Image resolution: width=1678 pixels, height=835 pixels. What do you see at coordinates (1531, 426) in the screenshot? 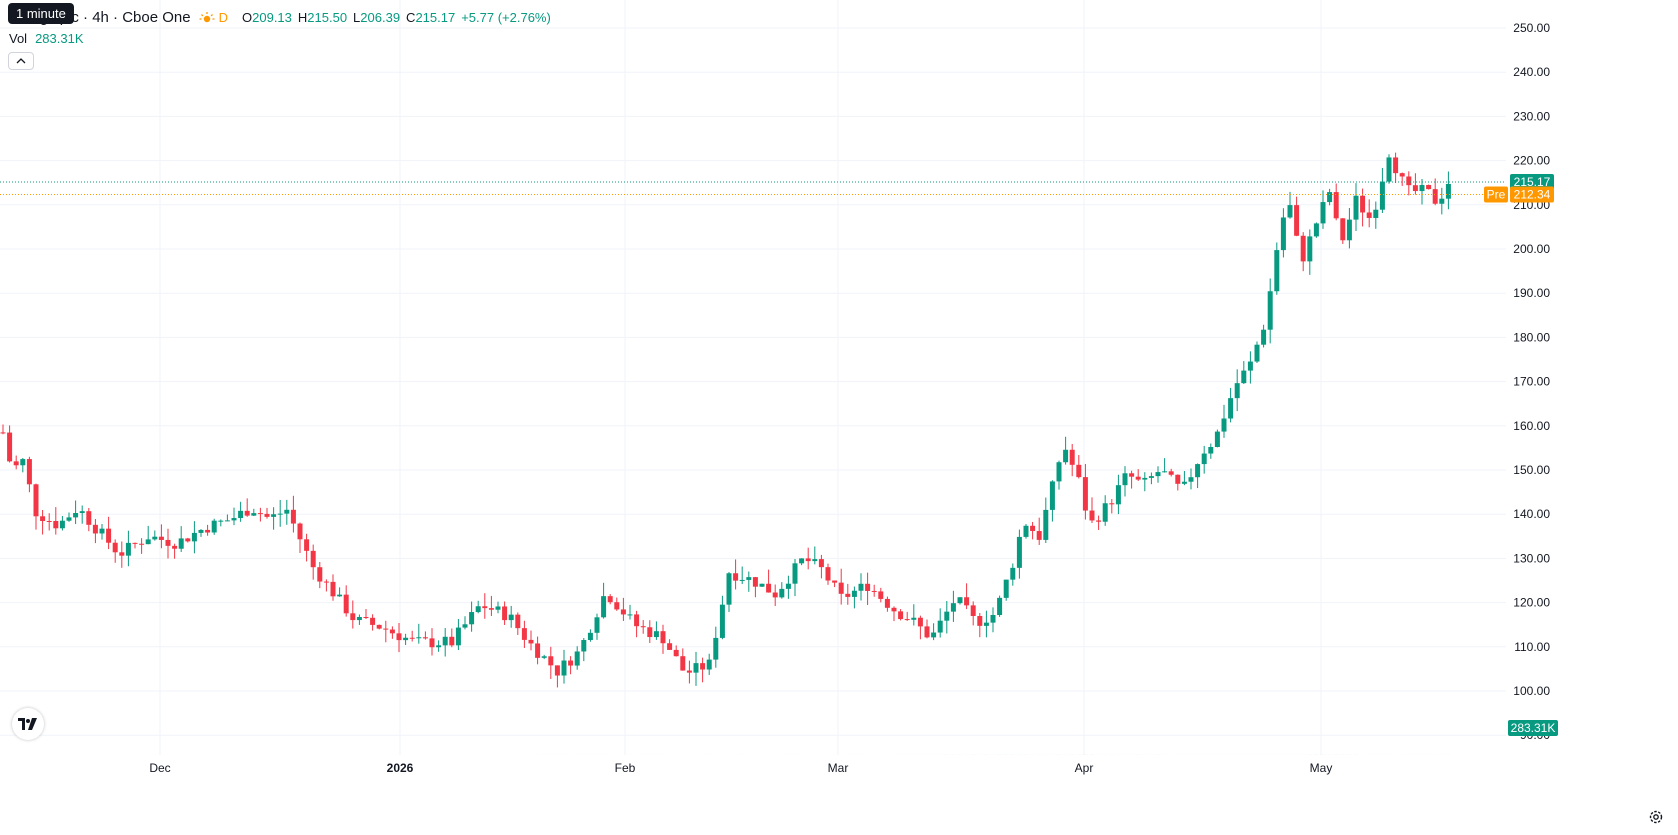
I see `y-tick-label: 160.00` at bounding box center [1531, 426].